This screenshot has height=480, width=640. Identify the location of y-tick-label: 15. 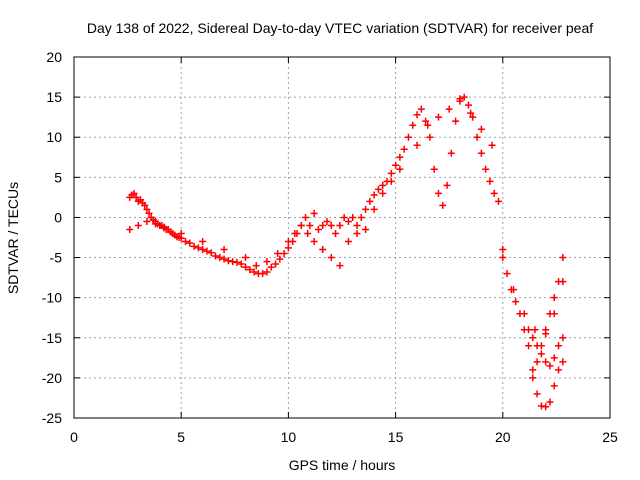
(54, 97).